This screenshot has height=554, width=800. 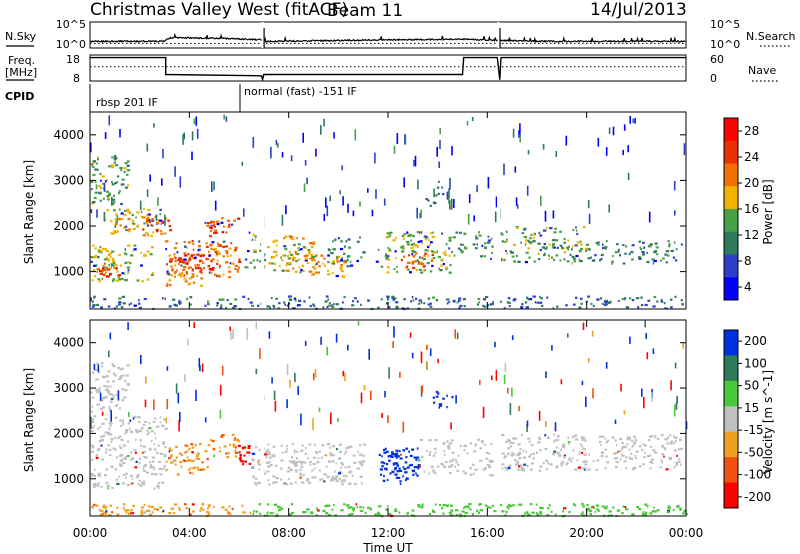 What do you see at coordinates (388, 69) in the screenshot?
I see `frequency-line` at bounding box center [388, 69].